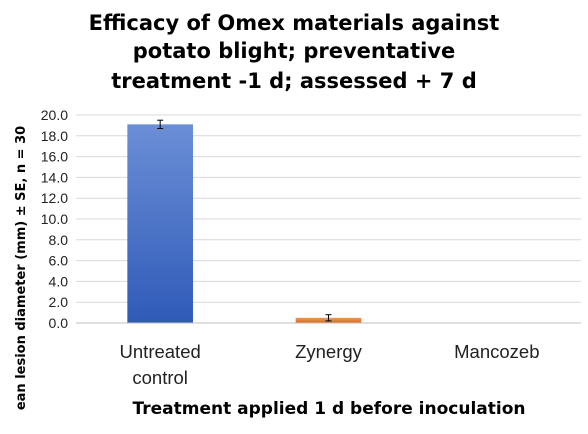 The width and height of the screenshot is (588, 434). I want to click on y-tick-label: 12.0, so click(54, 198).